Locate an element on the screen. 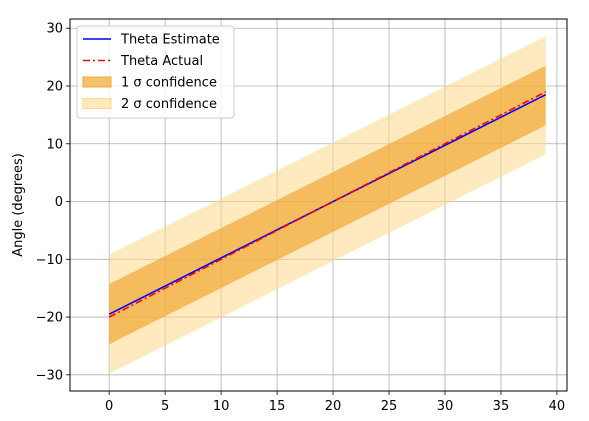  legend-label: 1 σ confidence is located at coordinates (169, 83).